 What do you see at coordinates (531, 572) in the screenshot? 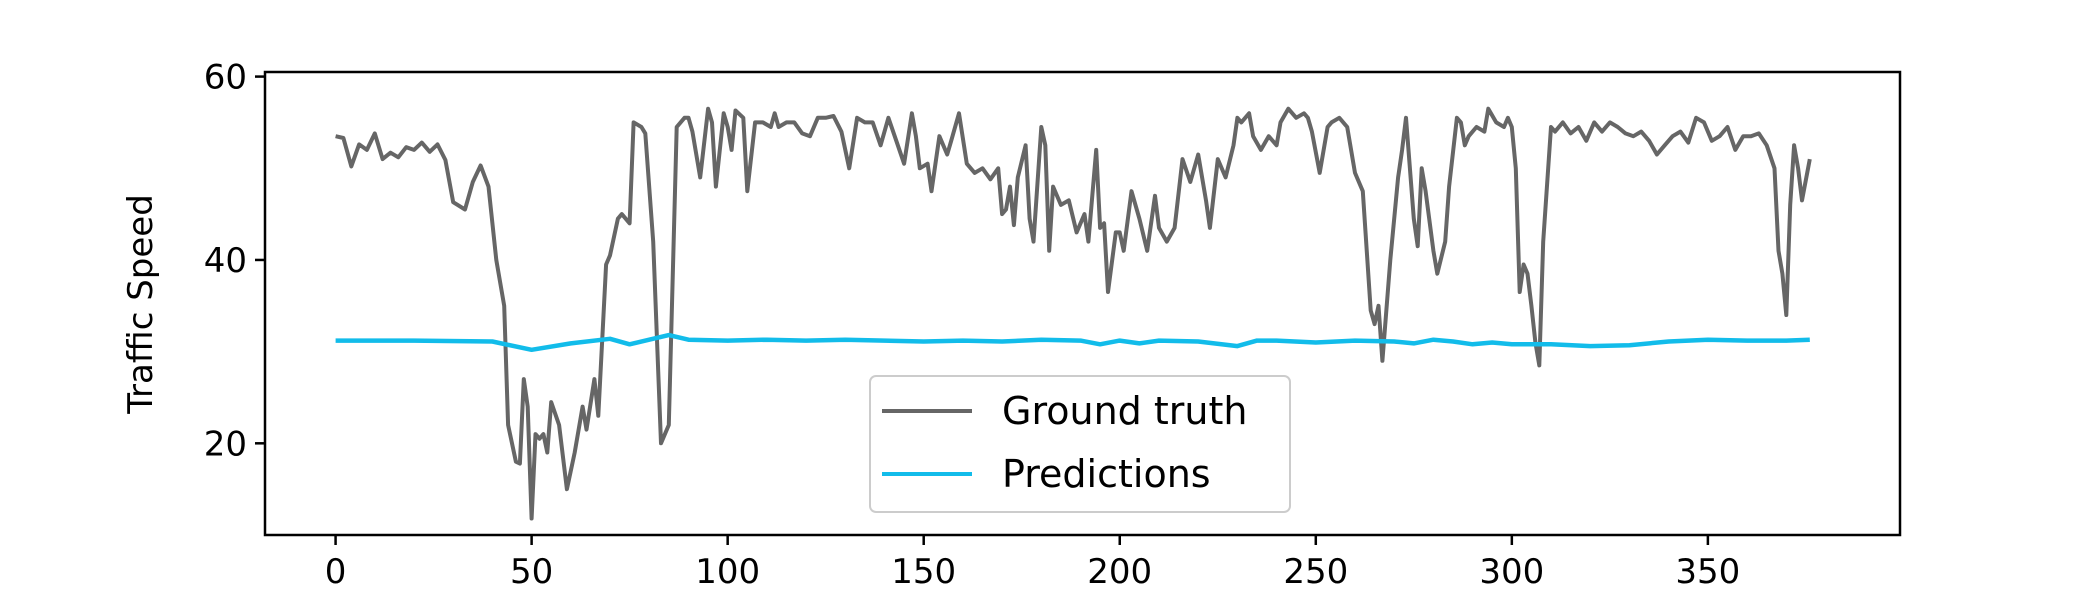
I see `x-tick-label: 50` at bounding box center [531, 572].